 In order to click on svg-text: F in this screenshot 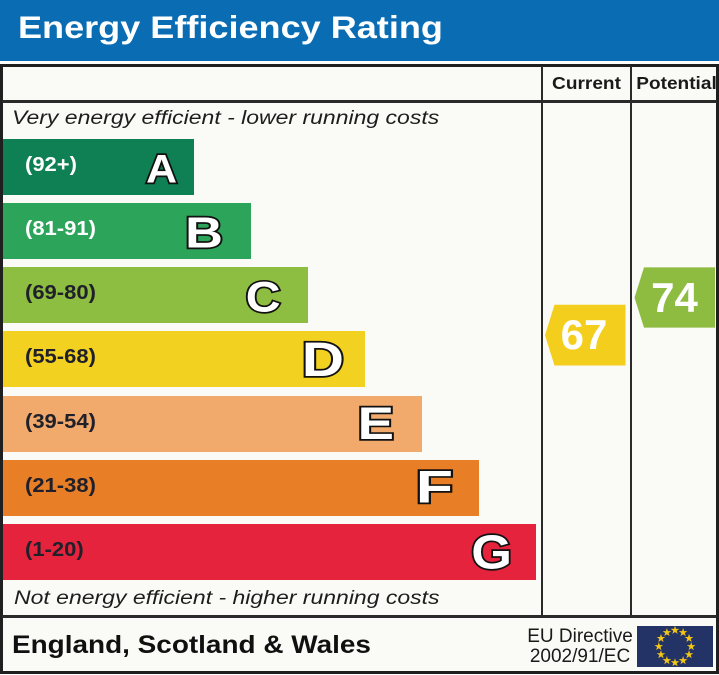, I will do `click(434, 488)`.